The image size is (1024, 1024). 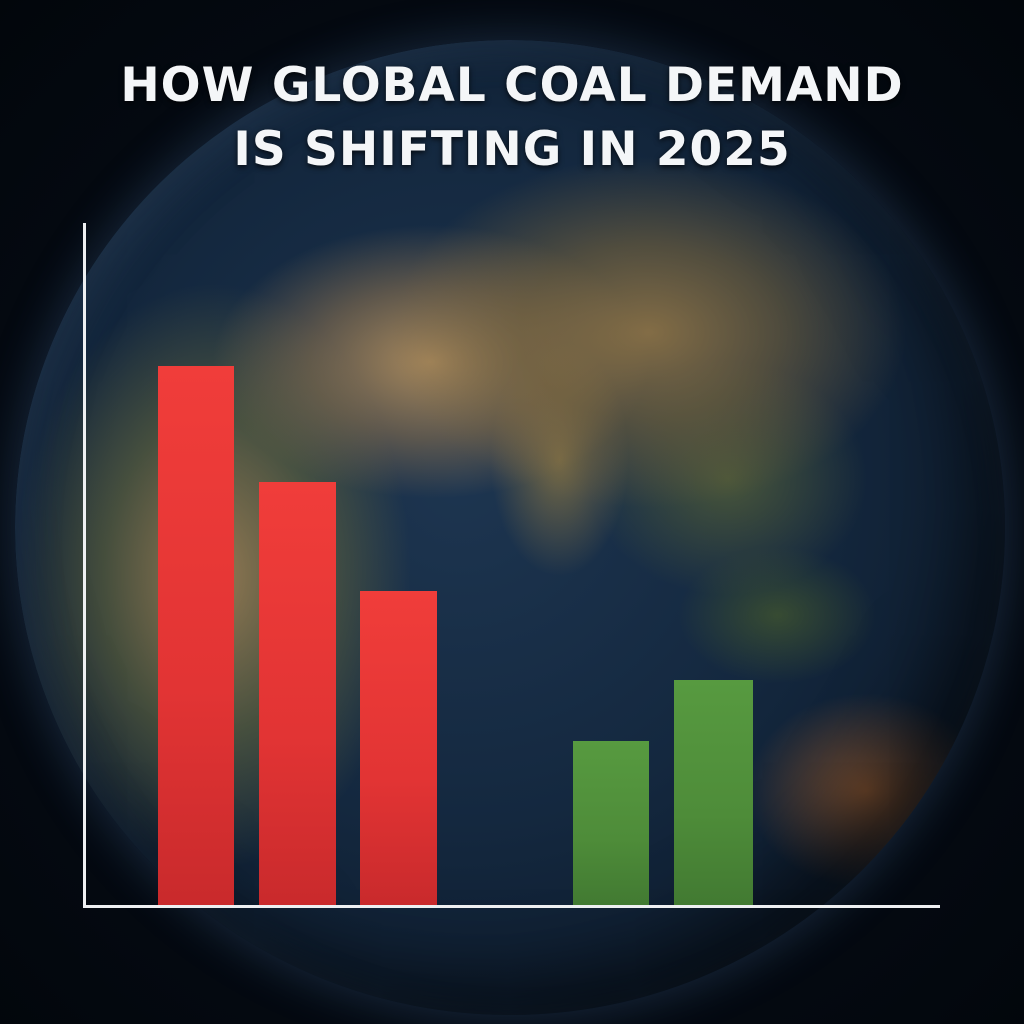 I want to click on chart-title-line-2: IS SHIFTING IN 2025, so click(x=512, y=149).